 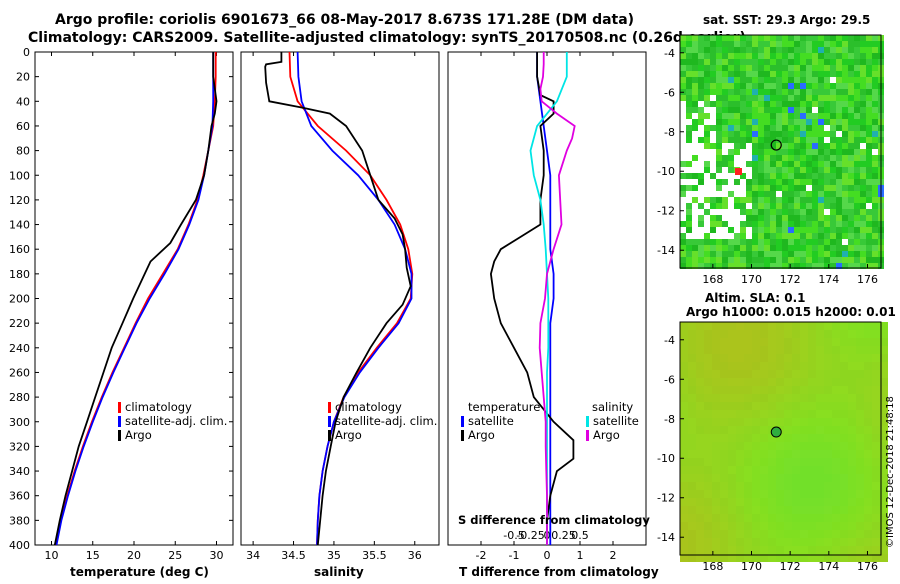 What do you see at coordinates (828, 566) in the screenshot?
I see `map-x-tick-label: 174` at bounding box center [828, 566].